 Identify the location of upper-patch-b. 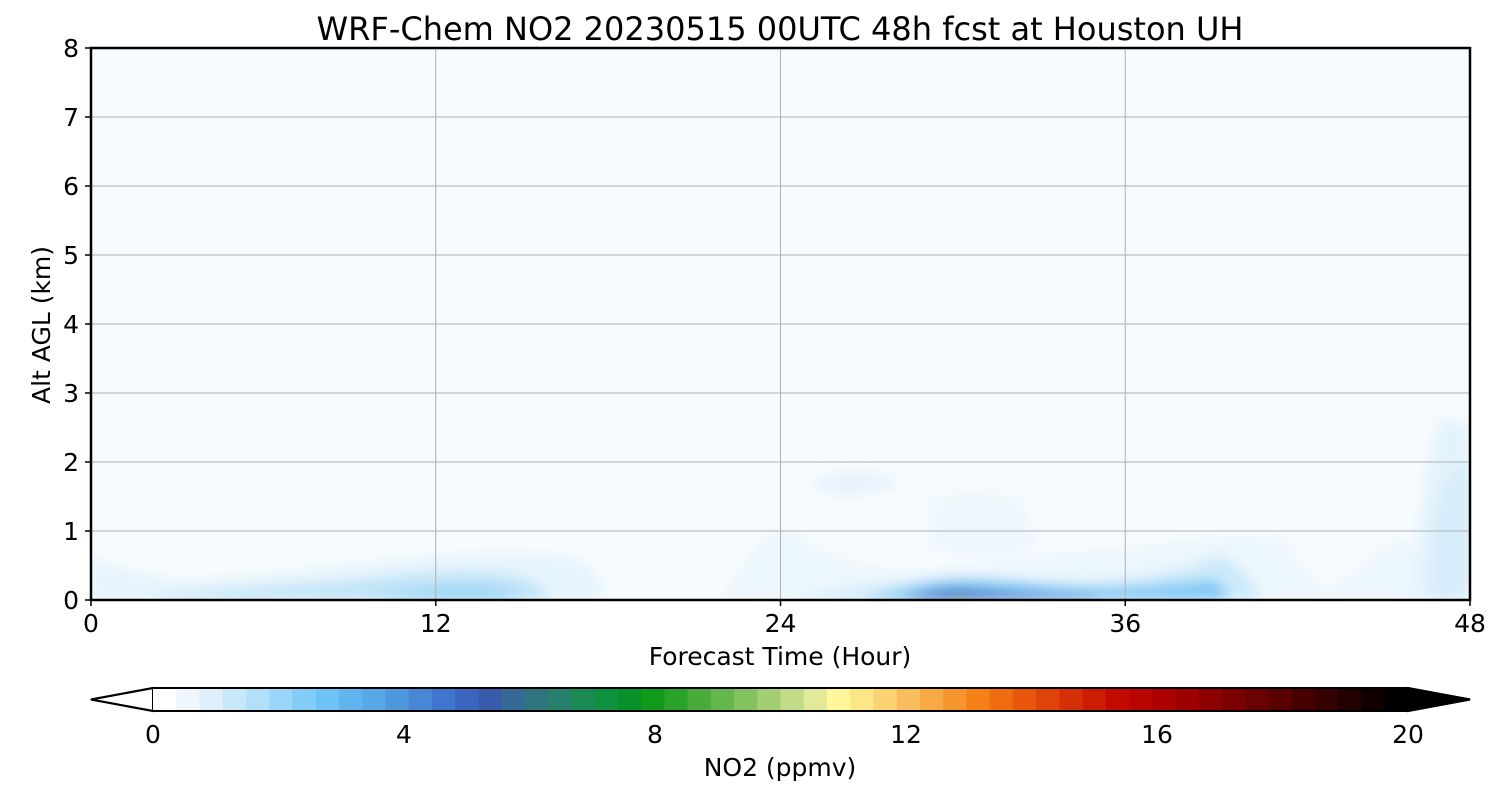
(982, 524).